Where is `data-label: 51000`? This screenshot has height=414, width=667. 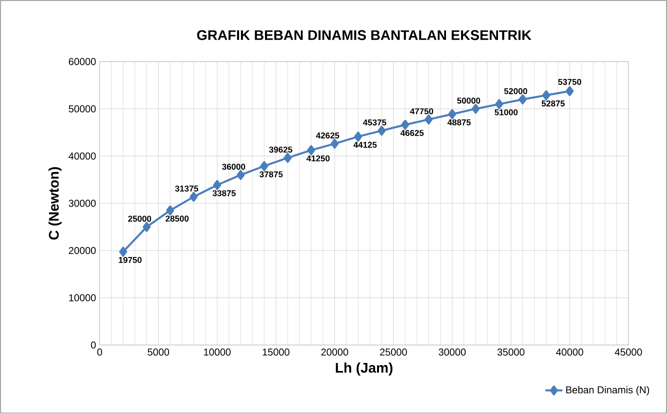 data-label: 51000 is located at coordinates (506, 113).